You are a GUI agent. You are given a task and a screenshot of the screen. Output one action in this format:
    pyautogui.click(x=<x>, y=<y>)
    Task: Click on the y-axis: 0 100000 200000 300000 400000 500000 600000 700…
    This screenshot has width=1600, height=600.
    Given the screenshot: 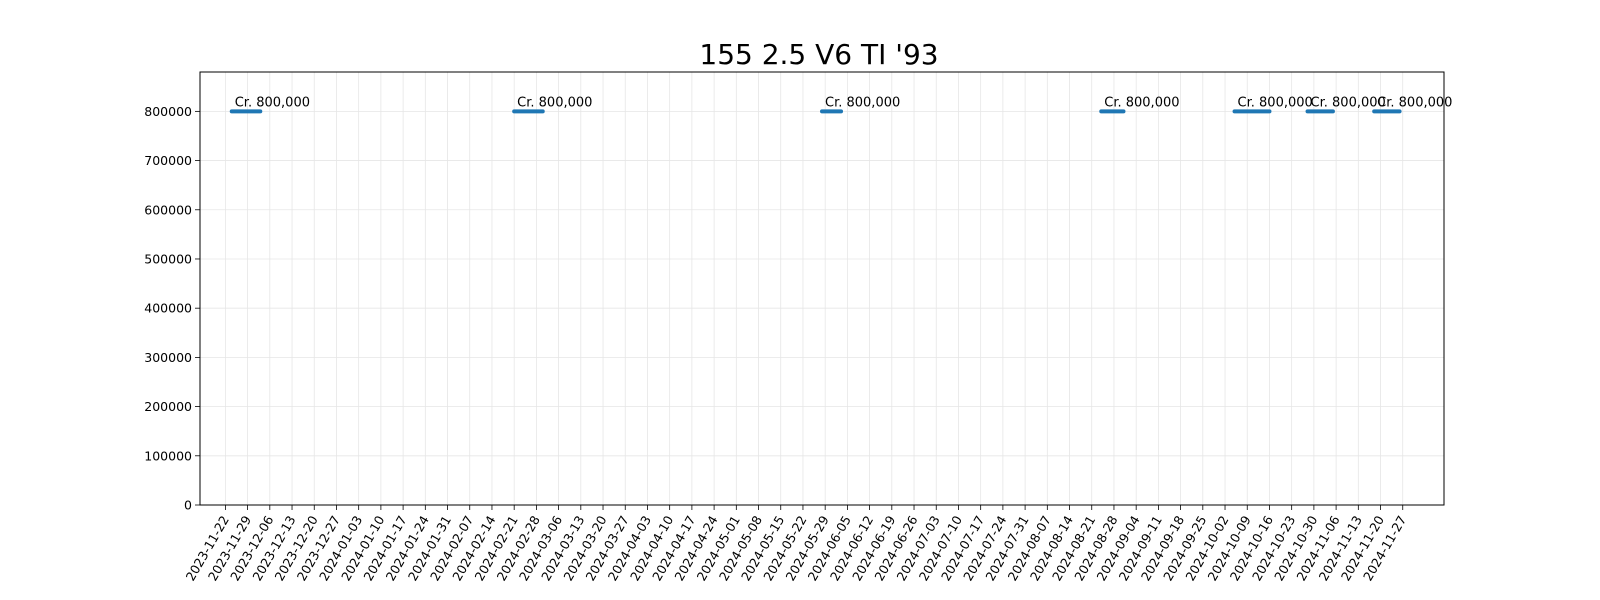 What is the action you would take?
    pyautogui.click(x=172, y=308)
    